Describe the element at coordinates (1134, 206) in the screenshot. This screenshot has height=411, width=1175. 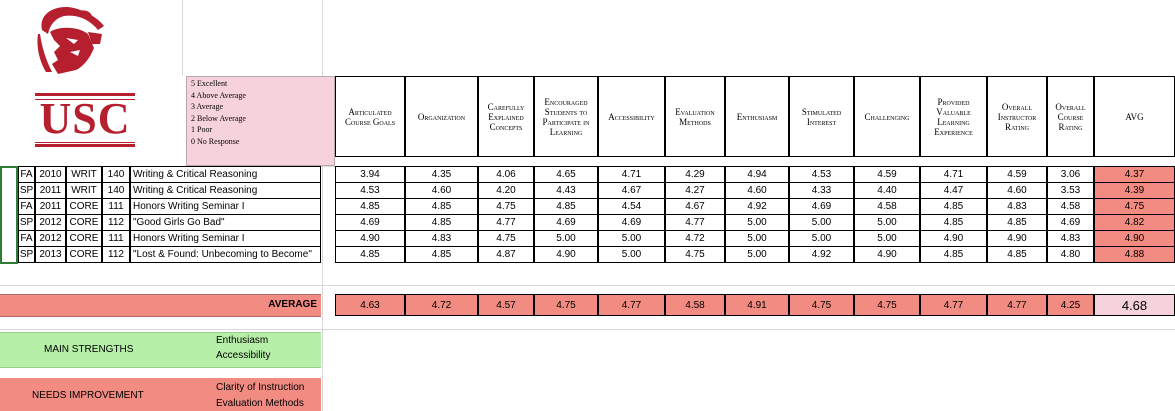
I see `row-average-cell: 4.75` at that location.